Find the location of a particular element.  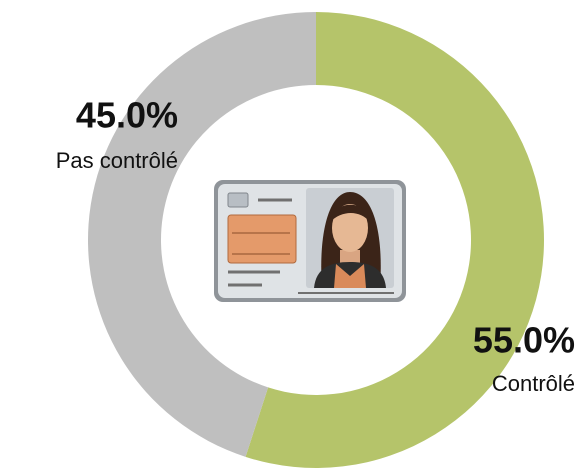

value-label: 55.0% is located at coordinates (524, 340).